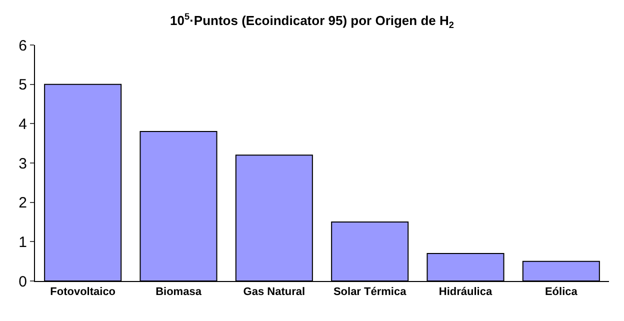 This screenshot has height=321, width=624. What do you see at coordinates (22, 242) in the screenshot?
I see `y-tick-label: 1` at bounding box center [22, 242].